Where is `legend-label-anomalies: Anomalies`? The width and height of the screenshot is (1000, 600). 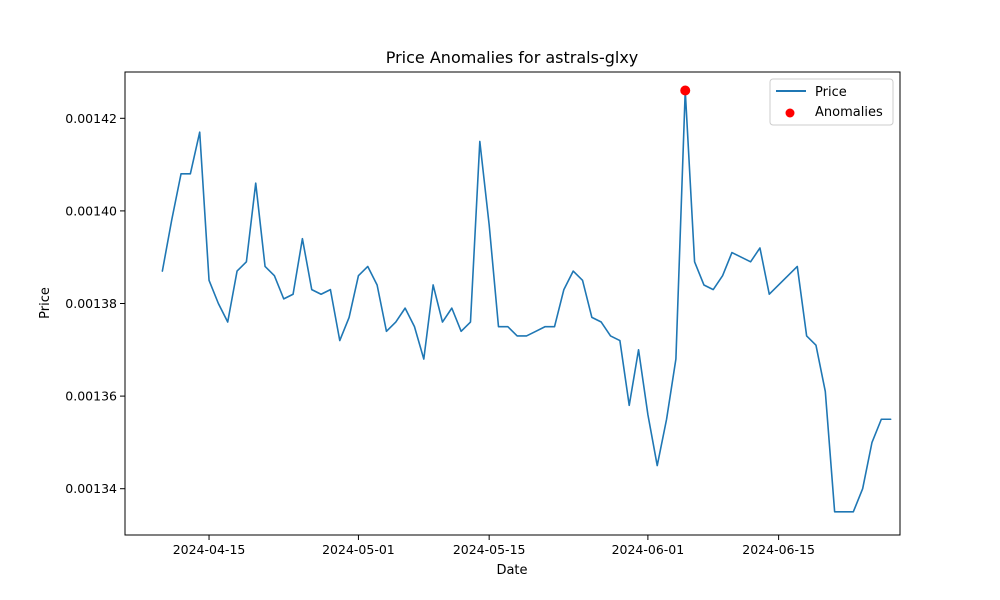
legend-label-anomalies: Anomalies is located at coordinates (849, 112).